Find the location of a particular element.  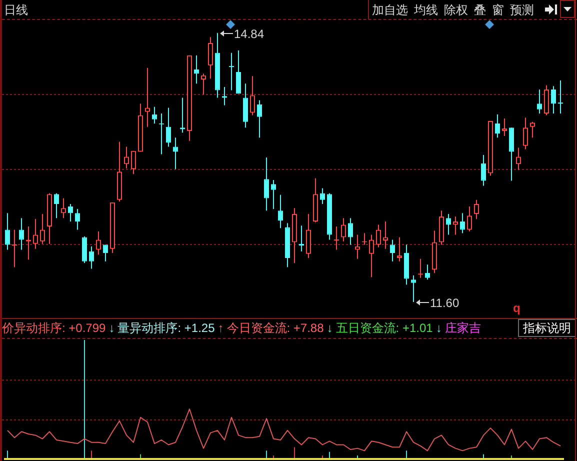

text: 除权 is located at coordinates (456, 10).